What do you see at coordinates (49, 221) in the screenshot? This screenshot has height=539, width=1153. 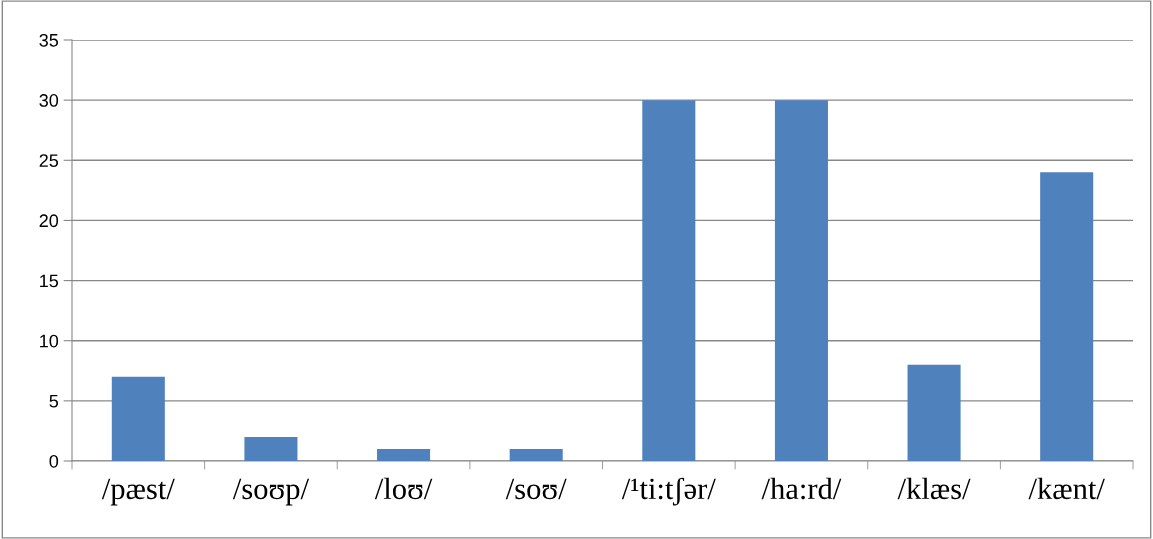 I see `y-tick-label: 20` at bounding box center [49, 221].